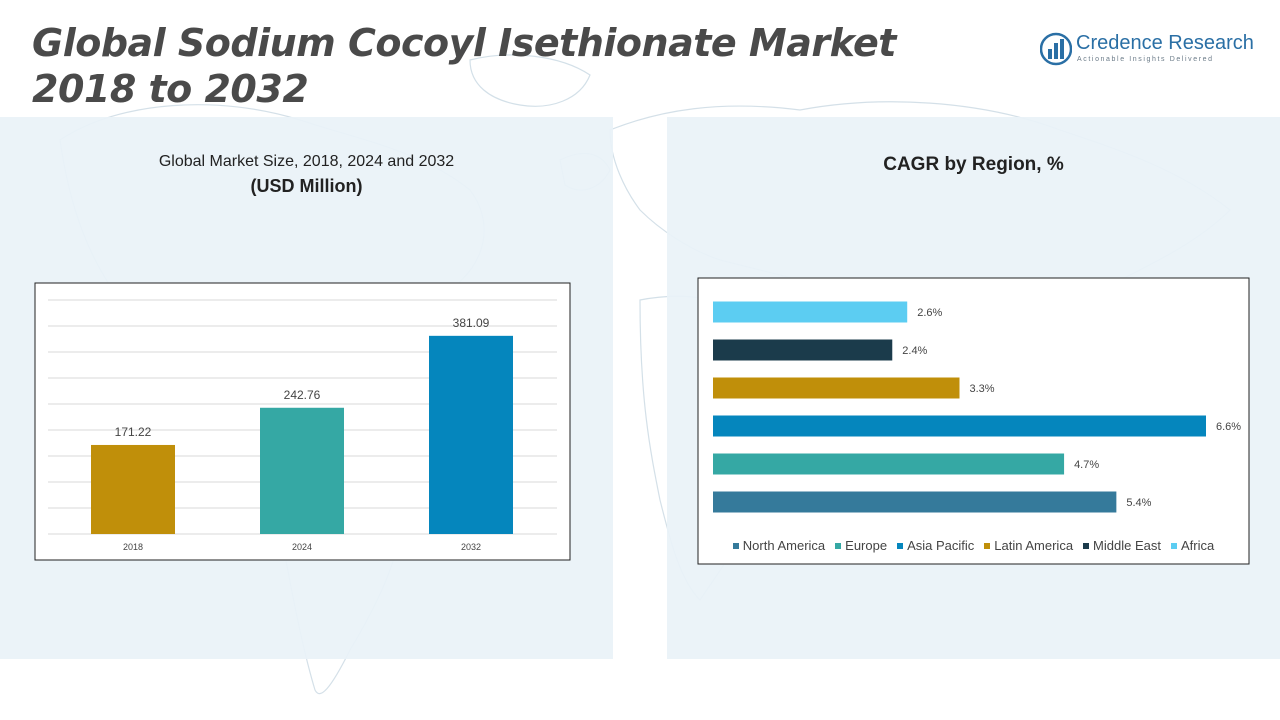  I want to click on legend-label-europe: Europe, so click(866, 545).